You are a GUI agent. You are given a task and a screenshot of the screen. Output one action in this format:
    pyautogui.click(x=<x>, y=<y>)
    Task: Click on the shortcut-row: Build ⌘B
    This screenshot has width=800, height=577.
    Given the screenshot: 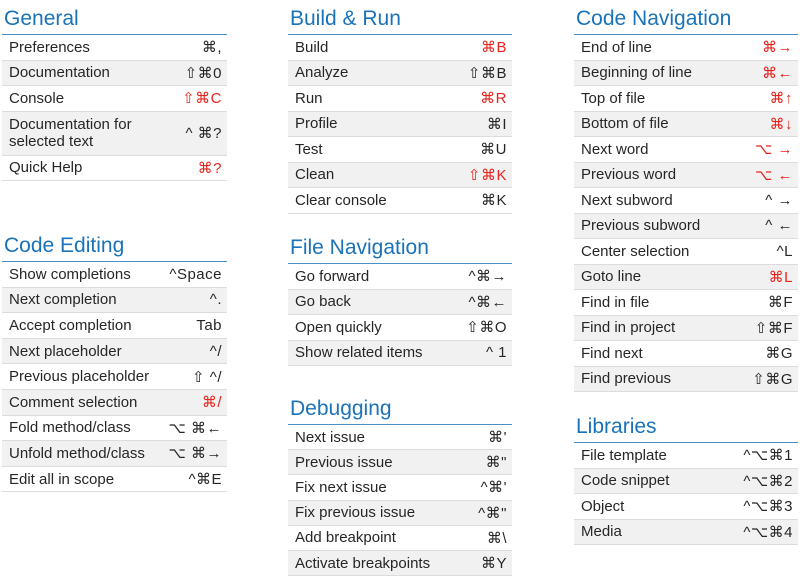 What is the action you would take?
    pyautogui.click(x=400, y=48)
    